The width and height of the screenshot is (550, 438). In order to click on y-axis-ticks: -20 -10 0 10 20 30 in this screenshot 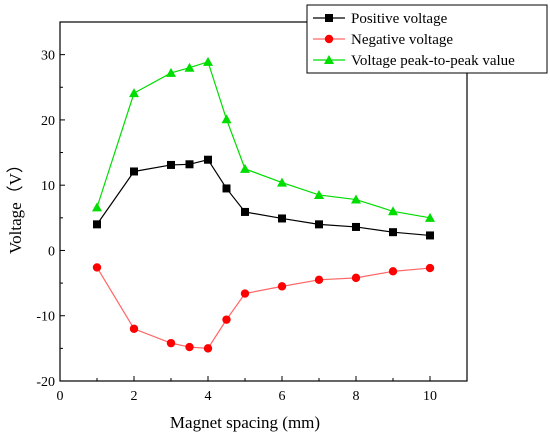, I will do `click(50, 219)`.